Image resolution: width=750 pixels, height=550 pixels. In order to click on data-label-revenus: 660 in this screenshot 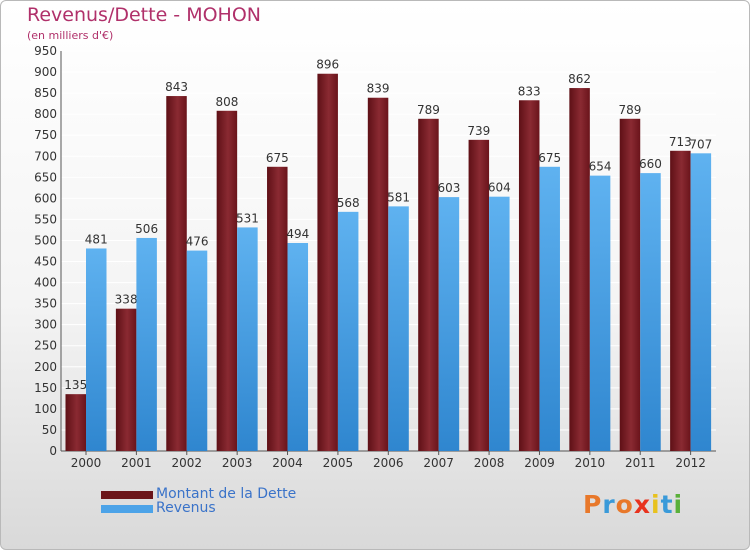, I will do `click(650, 164)`.